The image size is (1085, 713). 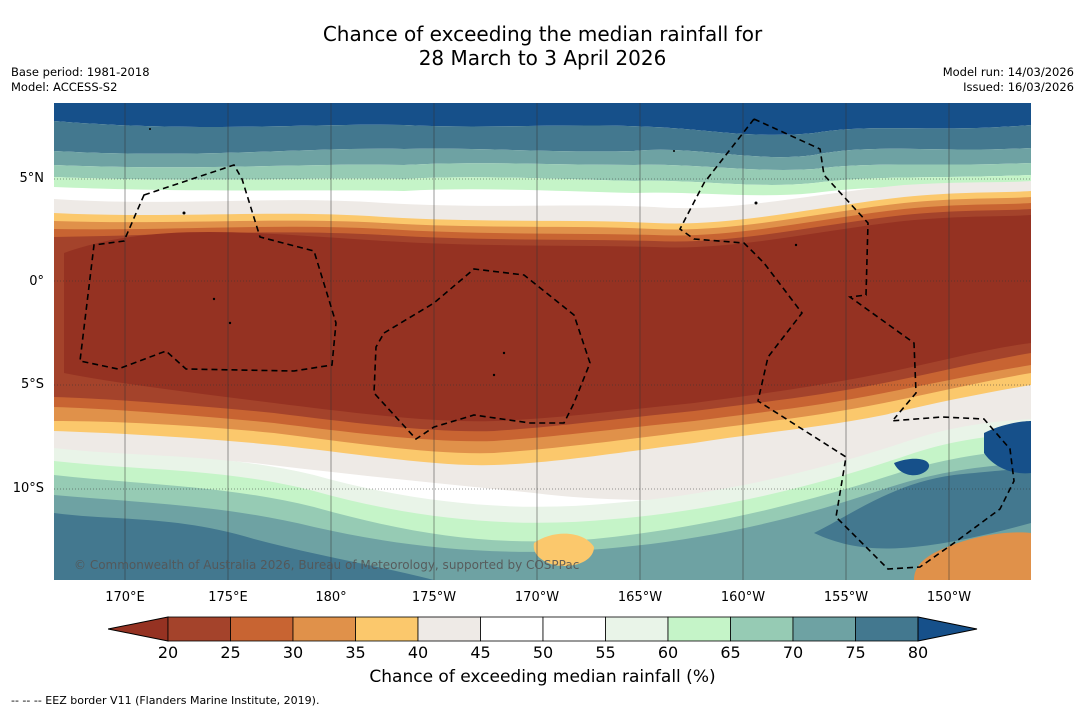 What do you see at coordinates (355, 652) in the screenshot?
I see `colorbar-tick-label: 35` at bounding box center [355, 652].